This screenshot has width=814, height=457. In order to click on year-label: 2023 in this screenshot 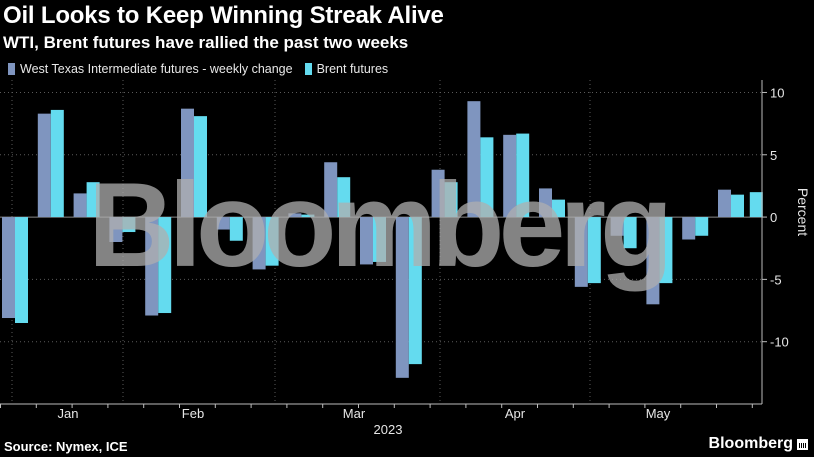, I will do `click(388, 429)`.